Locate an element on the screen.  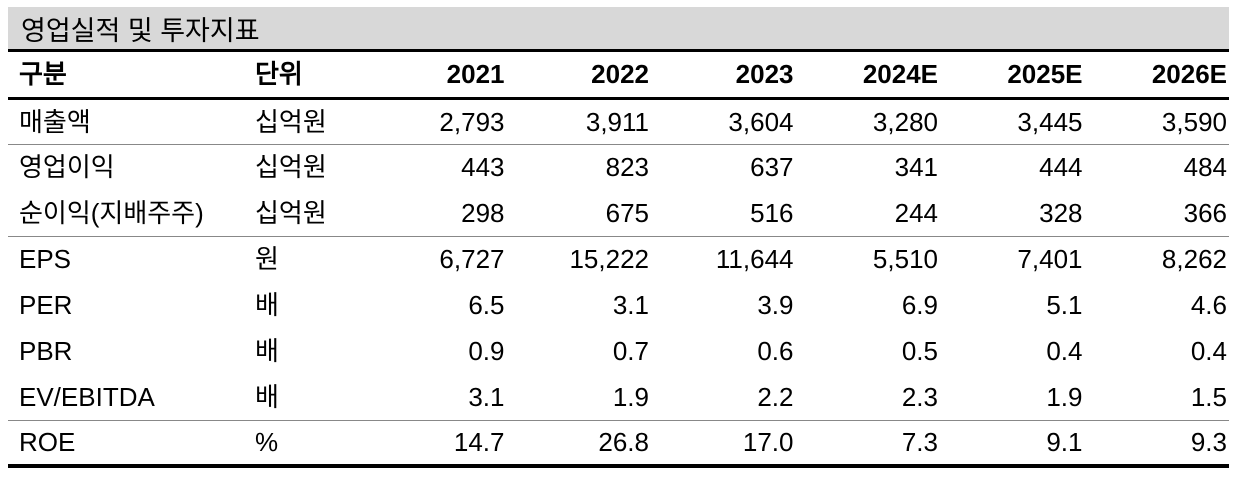
row-value: 17.0 is located at coordinates (768, 442).